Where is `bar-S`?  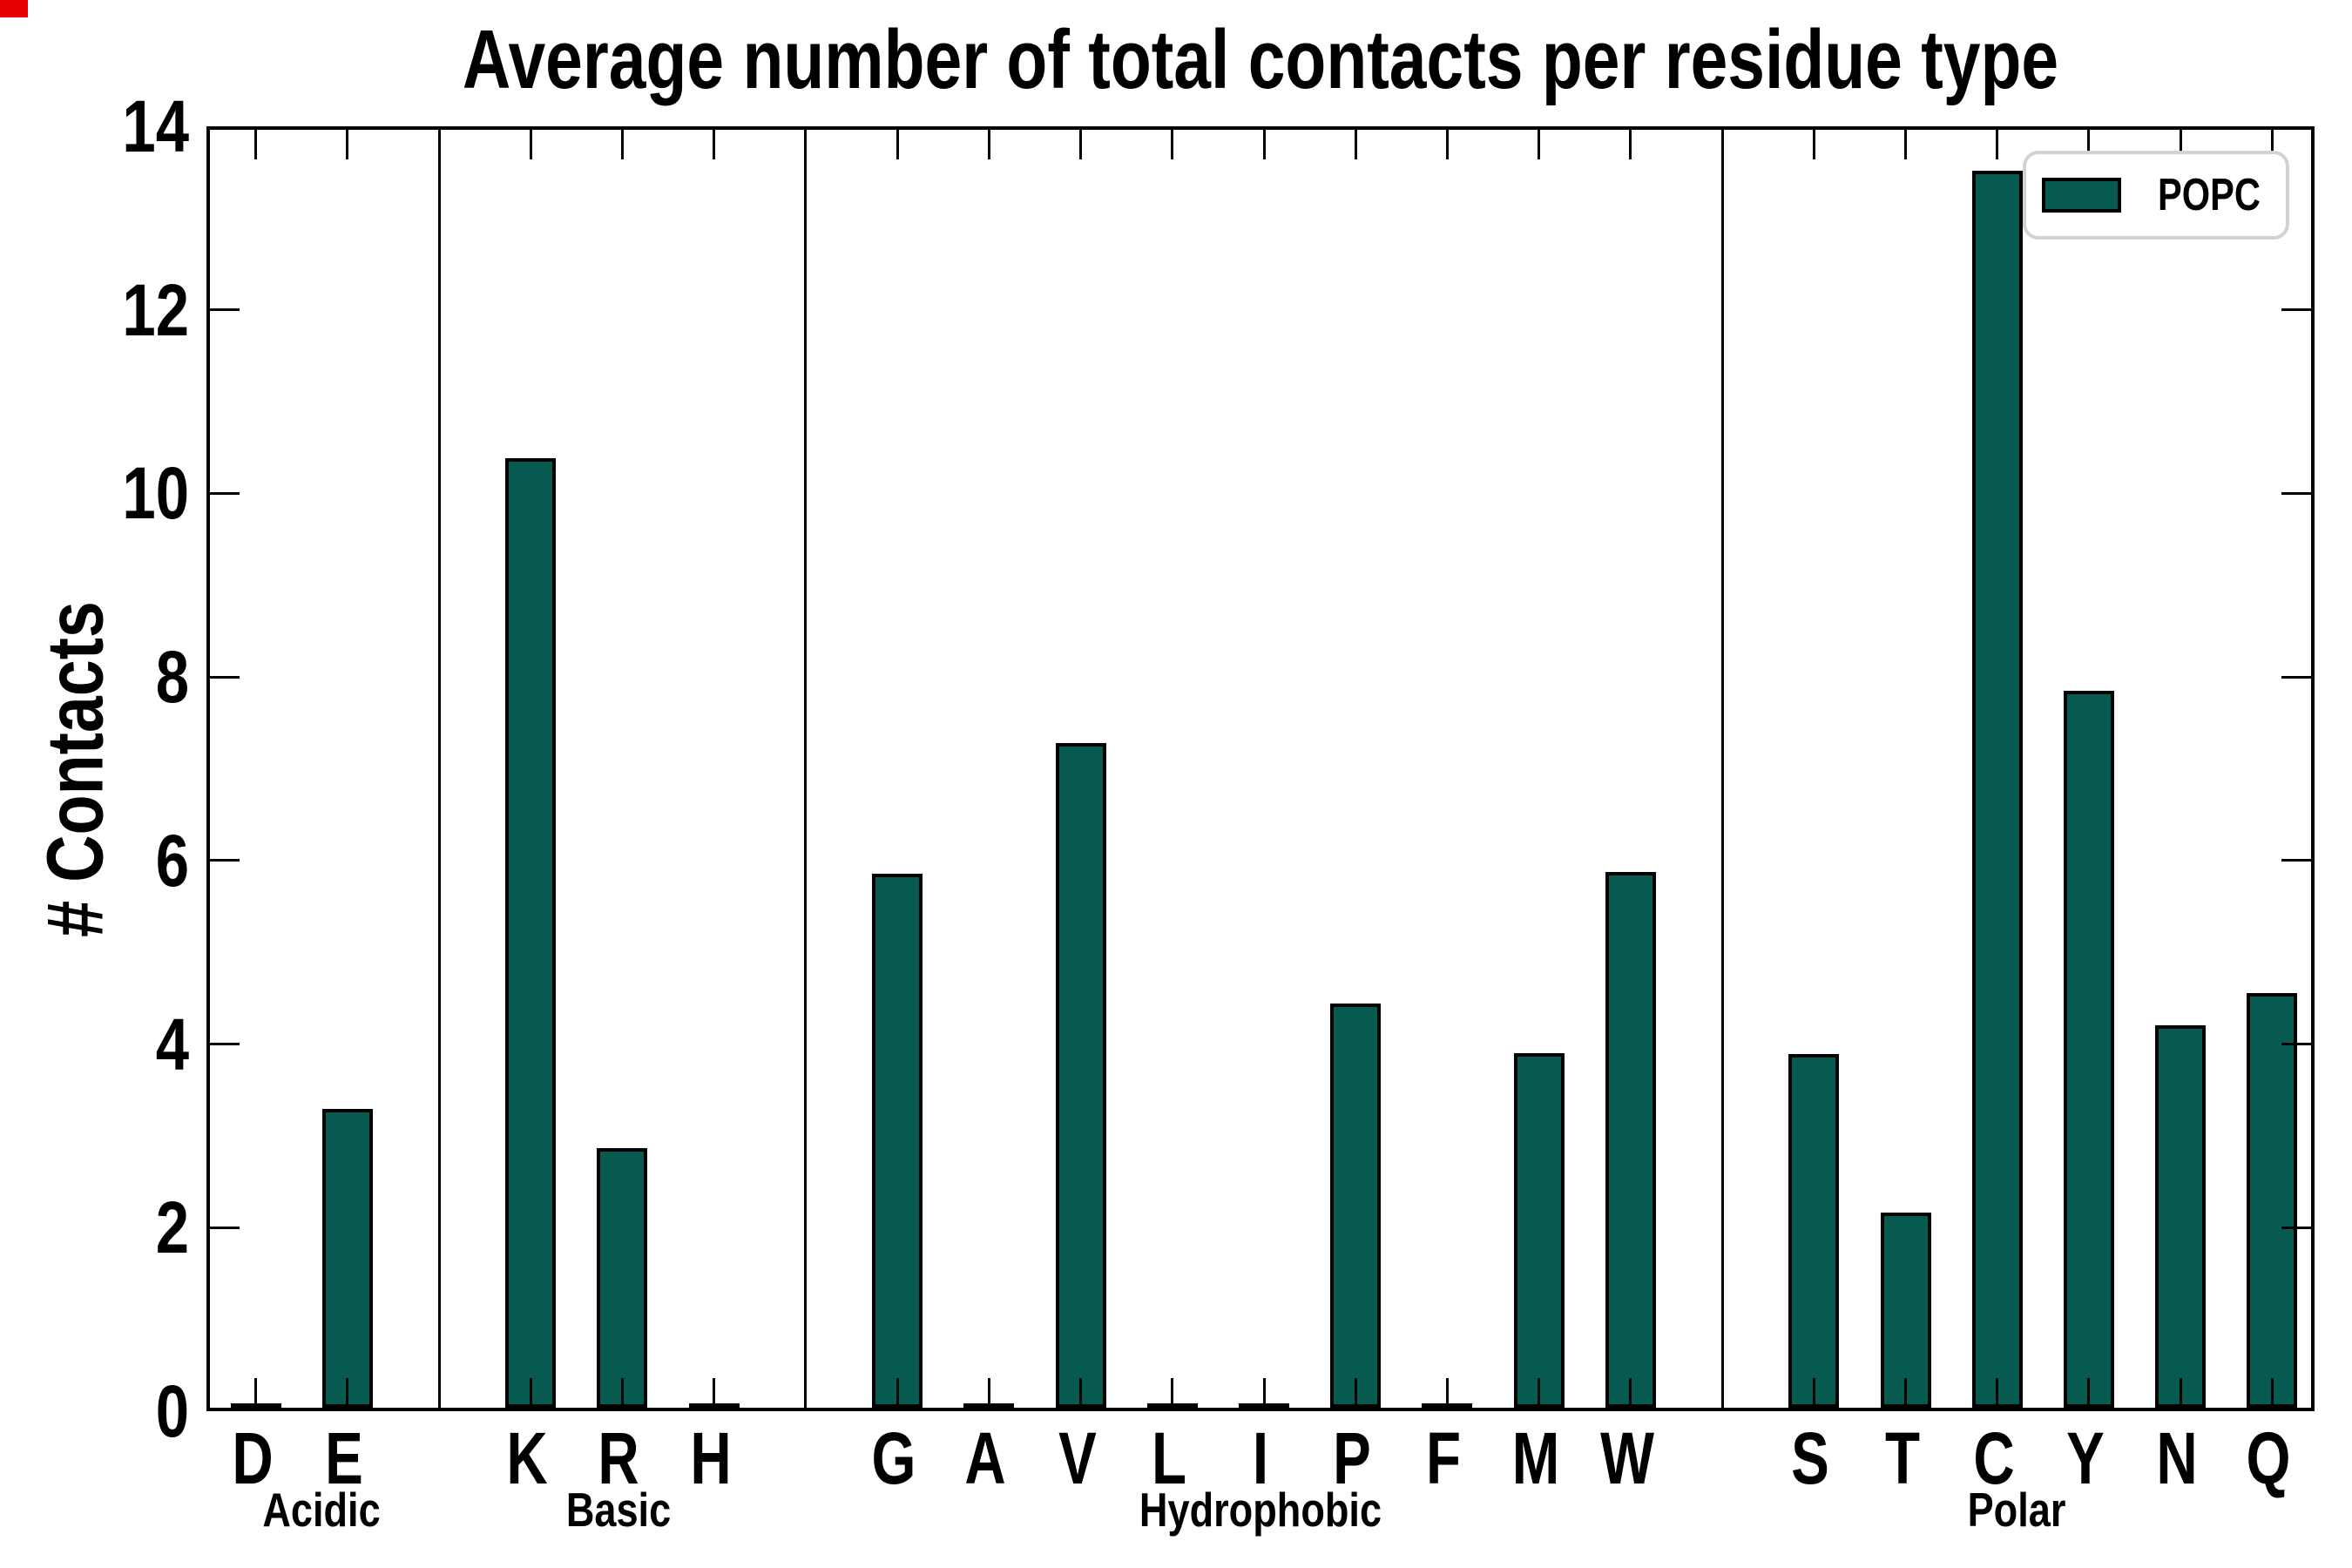 bar-S is located at coordinates (1814, 1231).